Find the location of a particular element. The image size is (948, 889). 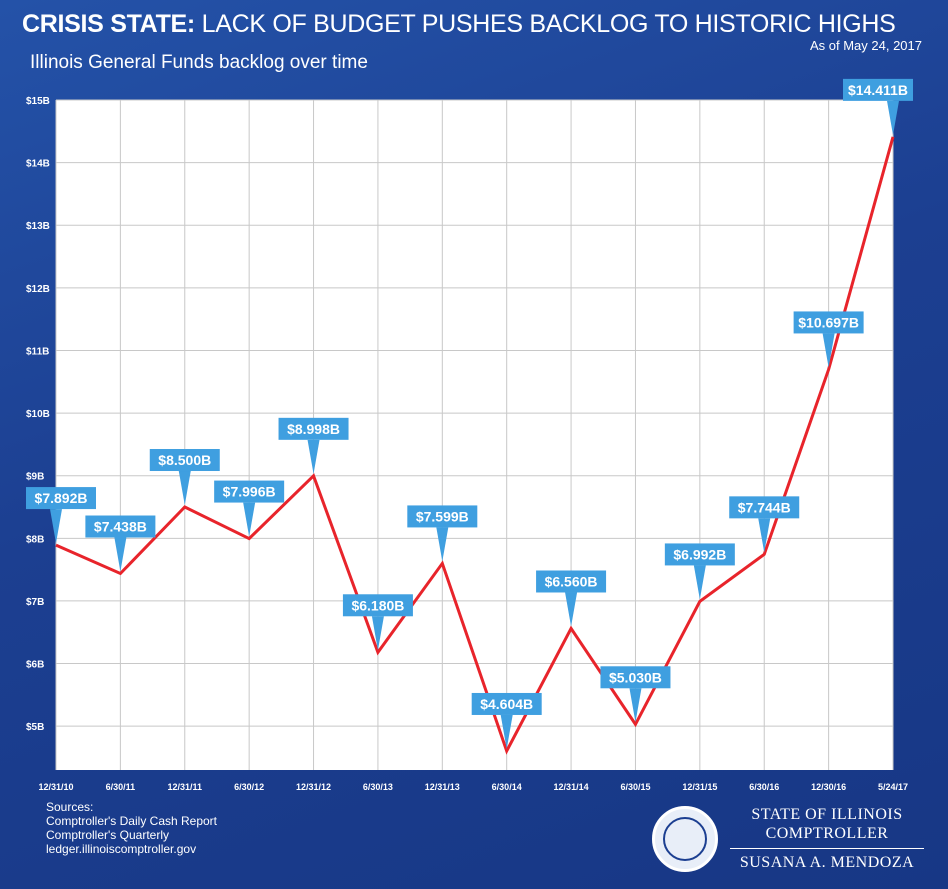

y-tick-label: $7B is located at coordinates (35, 602).